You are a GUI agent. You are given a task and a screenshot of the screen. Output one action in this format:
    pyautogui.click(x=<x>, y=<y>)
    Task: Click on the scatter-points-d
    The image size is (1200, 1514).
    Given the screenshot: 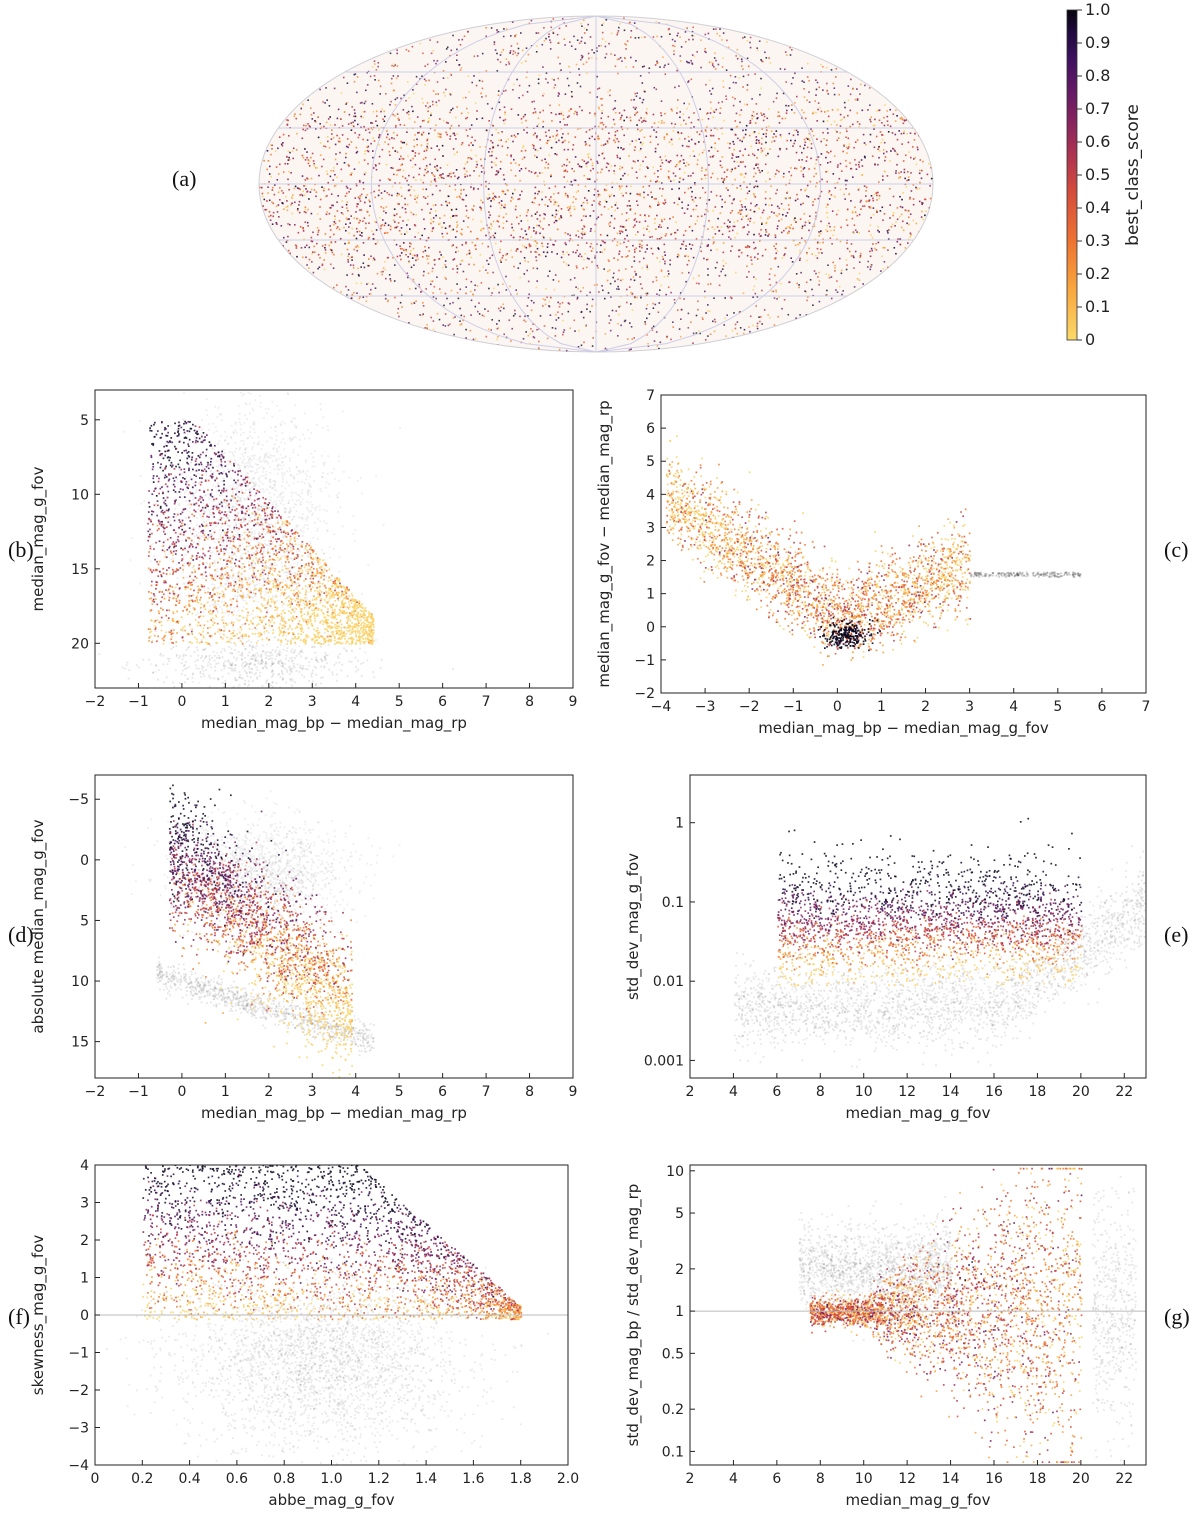 What is the action you would take?
    pyautogui.click(x=262, y=931)
    